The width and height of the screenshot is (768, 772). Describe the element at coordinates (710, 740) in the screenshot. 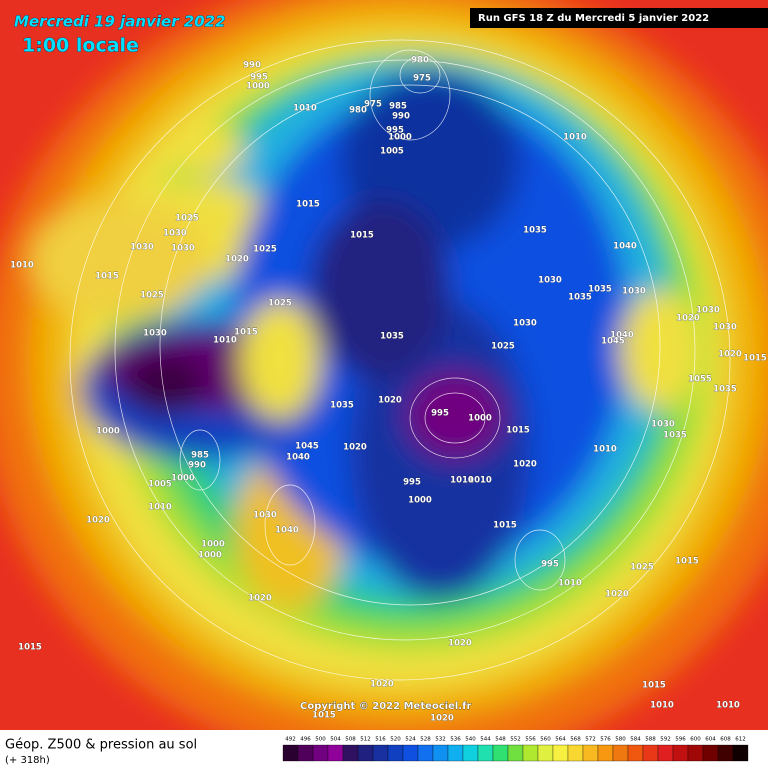

I see `scale-label: 604` at that location.